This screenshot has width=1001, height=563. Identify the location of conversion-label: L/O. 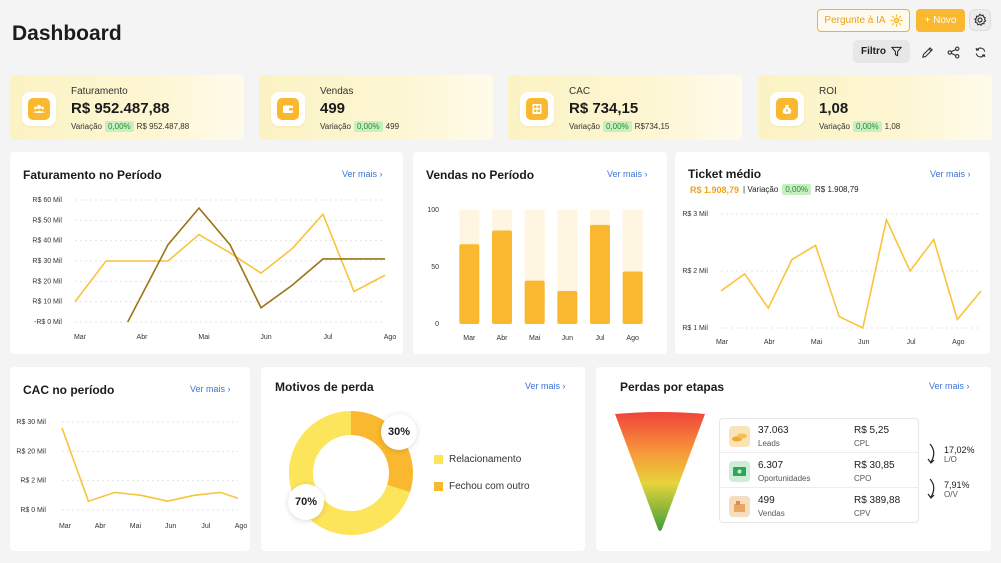
(950, 459).